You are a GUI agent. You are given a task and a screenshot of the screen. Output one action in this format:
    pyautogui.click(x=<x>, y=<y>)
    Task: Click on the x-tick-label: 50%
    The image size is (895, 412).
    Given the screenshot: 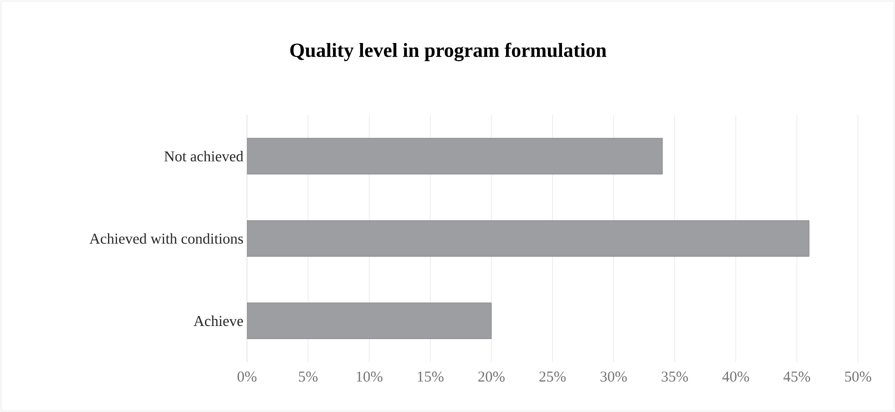 What is the action you would take?
    pyautogui.click(x=858, y=377)
    